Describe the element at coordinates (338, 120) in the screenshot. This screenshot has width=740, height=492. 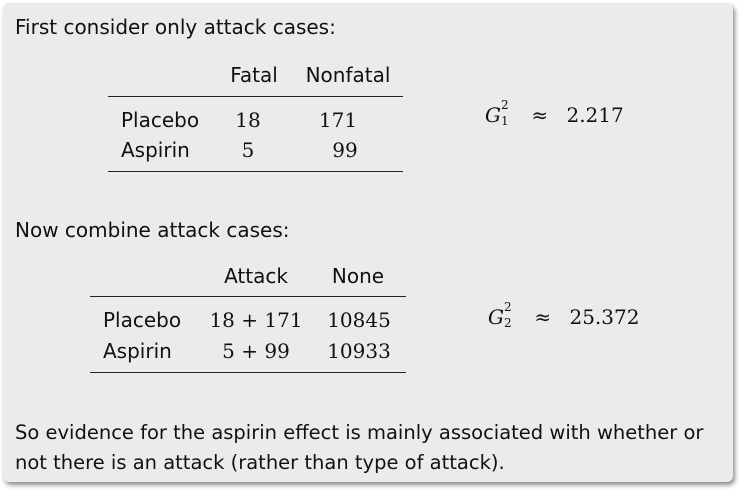
I see `cell-placebo-nonfatal: 171` at that location.